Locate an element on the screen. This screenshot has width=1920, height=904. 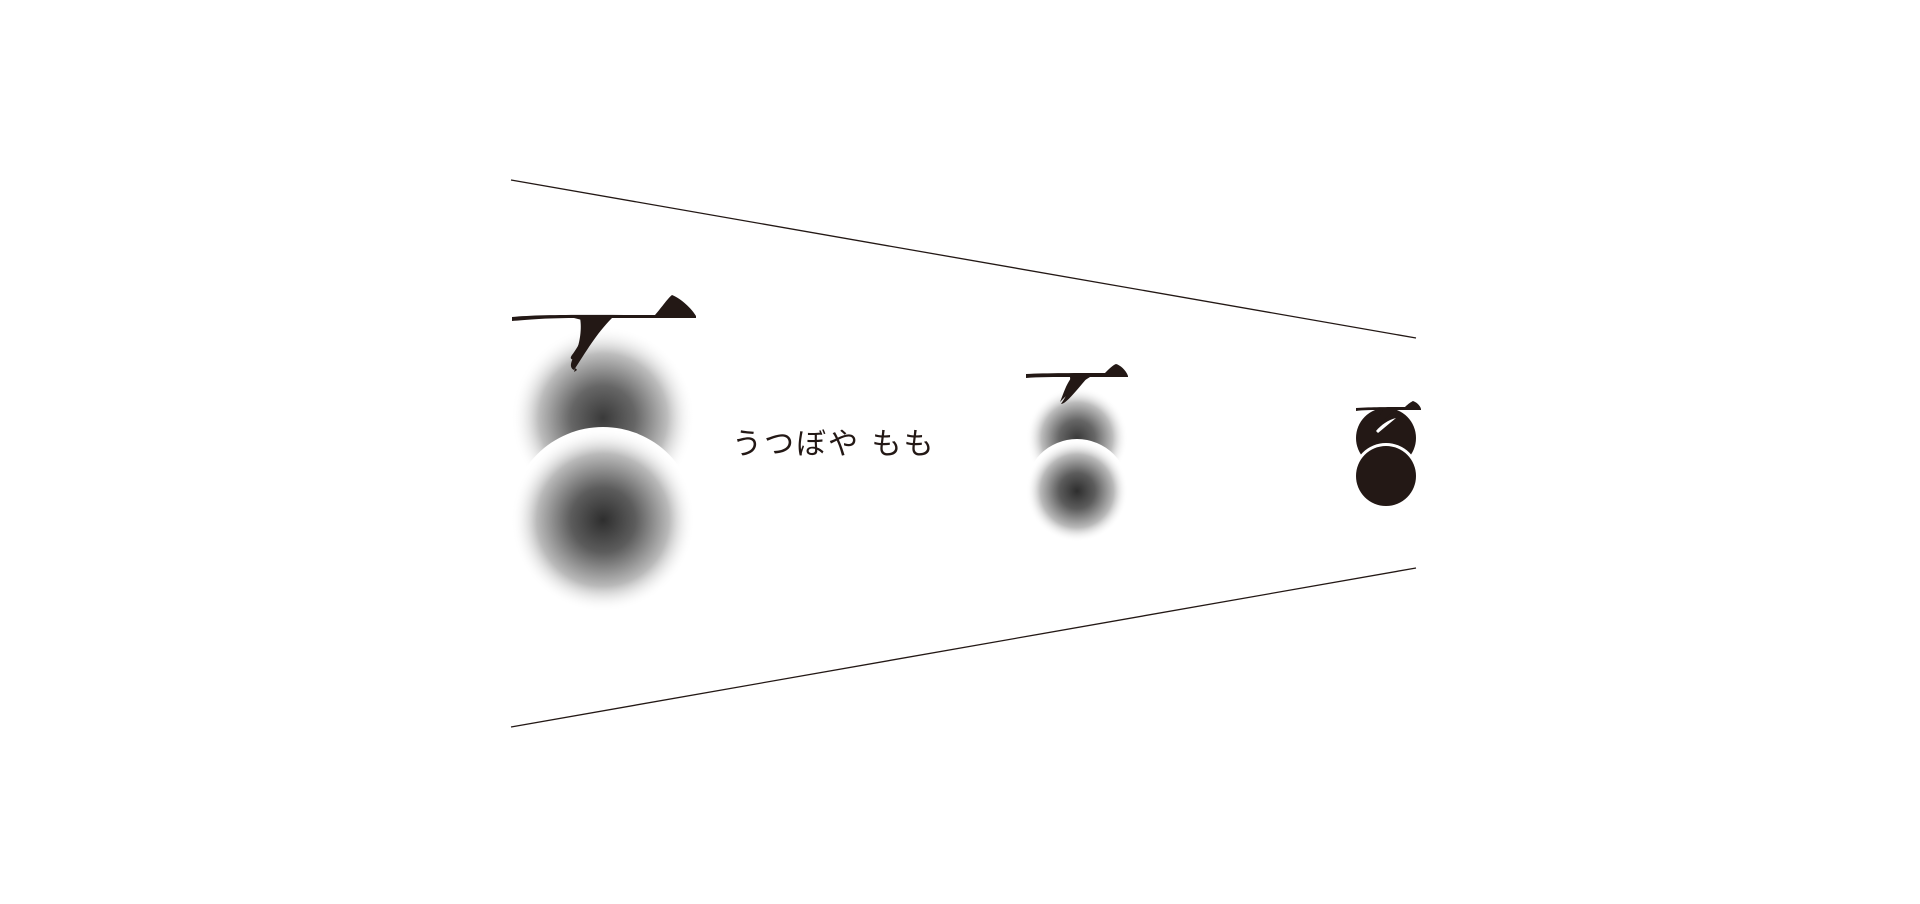
small-peach-stem-highlight is located at coordinates (1386, 425).